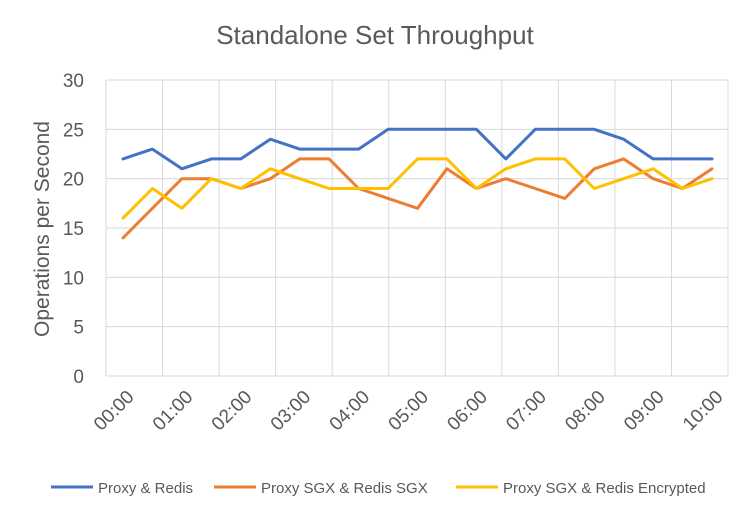  Describe the element at coordinates (145, 488) in the screenshot. I see `legend-label: Proxy & Redis` at that location.